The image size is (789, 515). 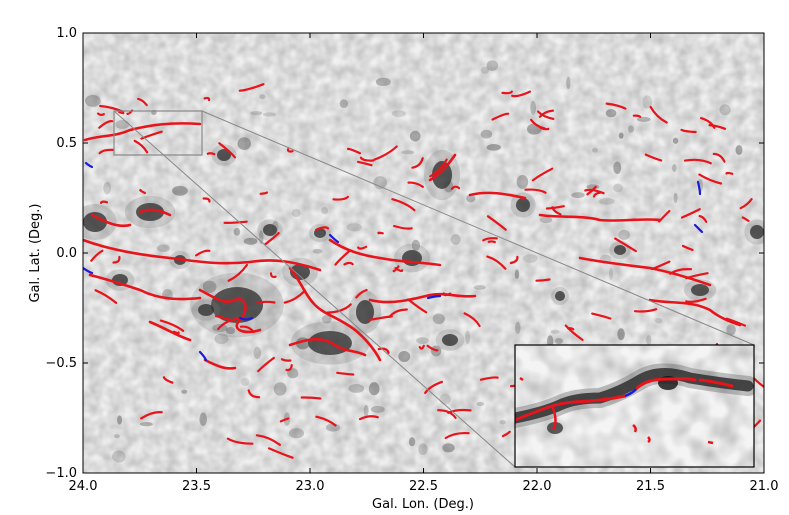 What do you see at coordinates (624, 410) in the screenshot?
I see `inset-filament-layer` at bounding box center [624, 410].